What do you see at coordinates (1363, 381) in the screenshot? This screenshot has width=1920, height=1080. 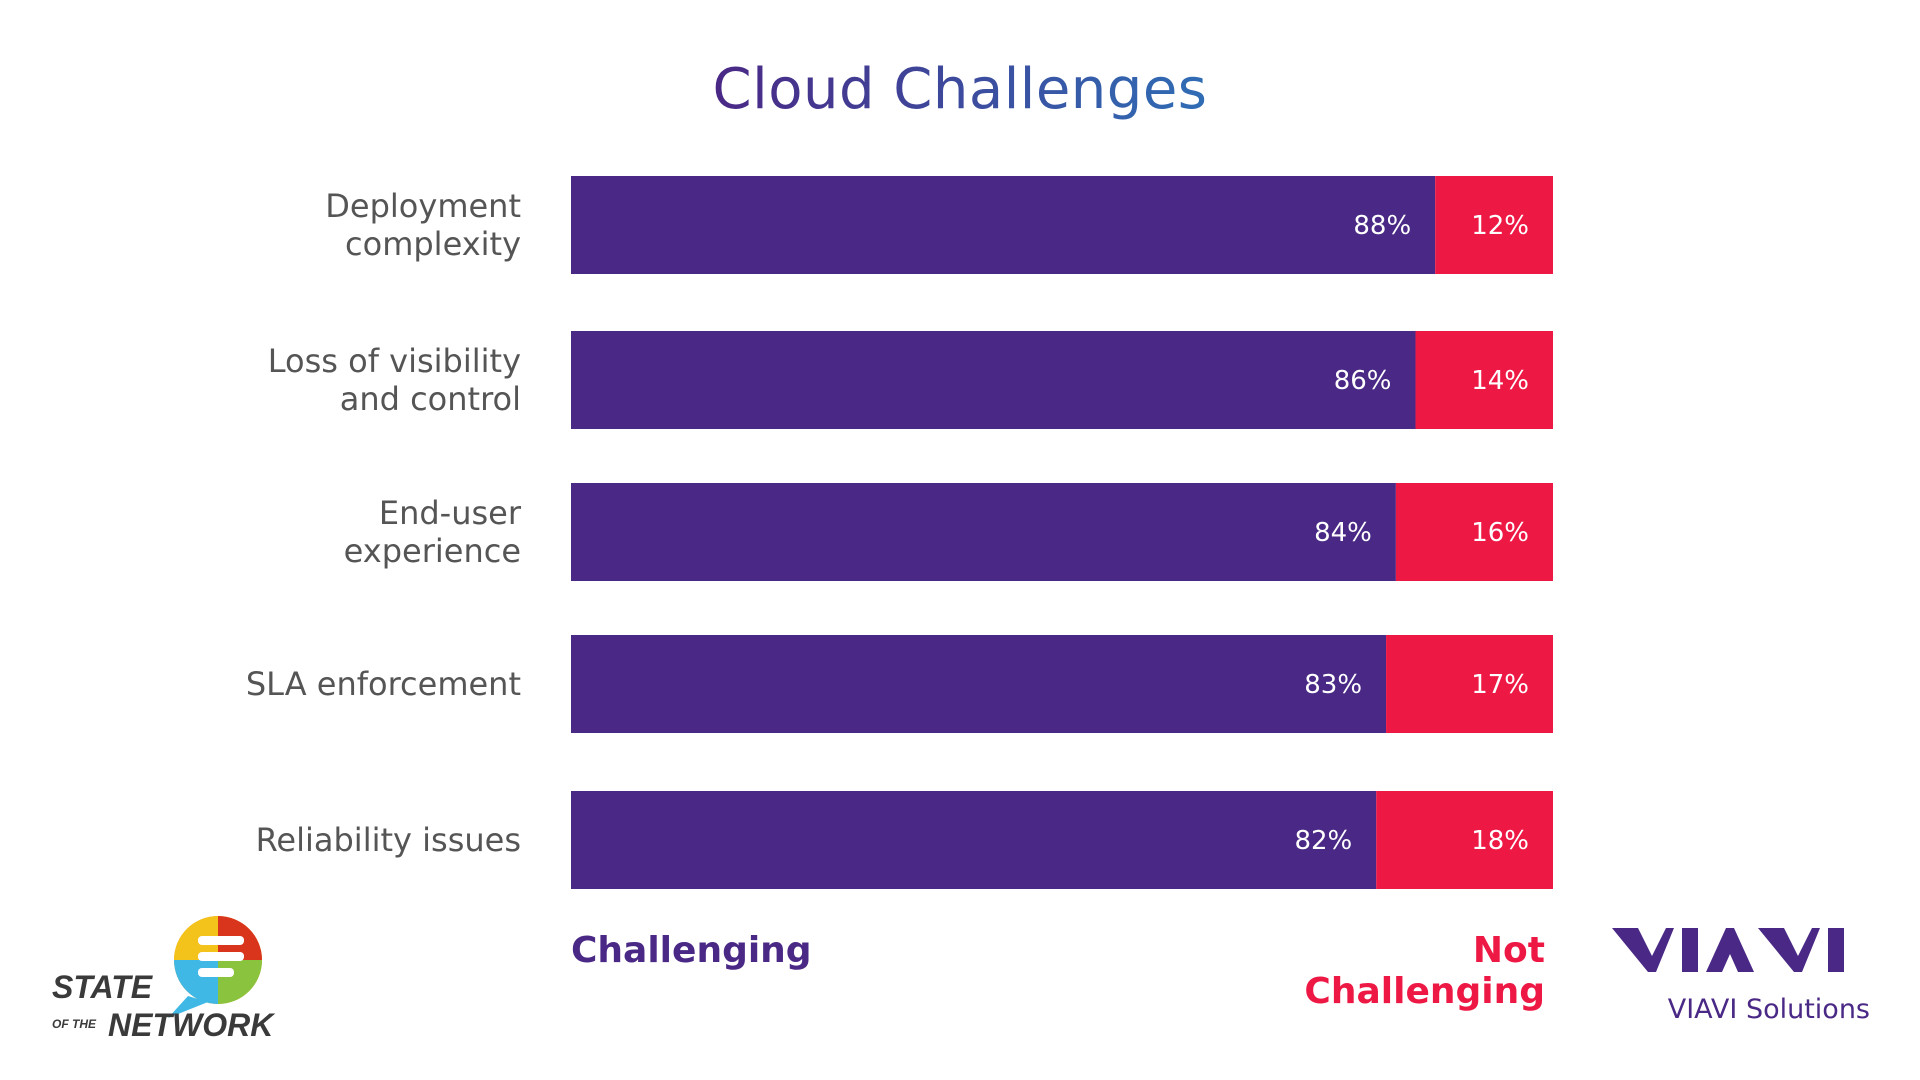 I see `value-label-challenging: 86%` at bounding box center [1363, 381].